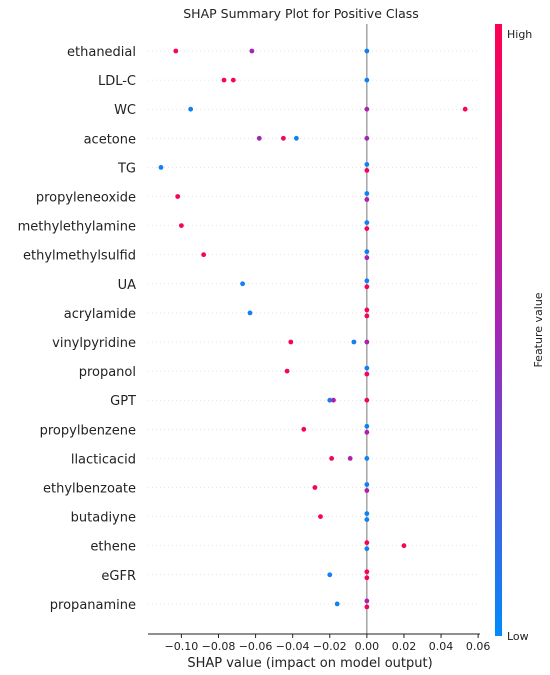 The image size is (550, 675). Describe the element at coordinates (110, 139) in the screenshot. I see `feature-label: acetone` at that location.